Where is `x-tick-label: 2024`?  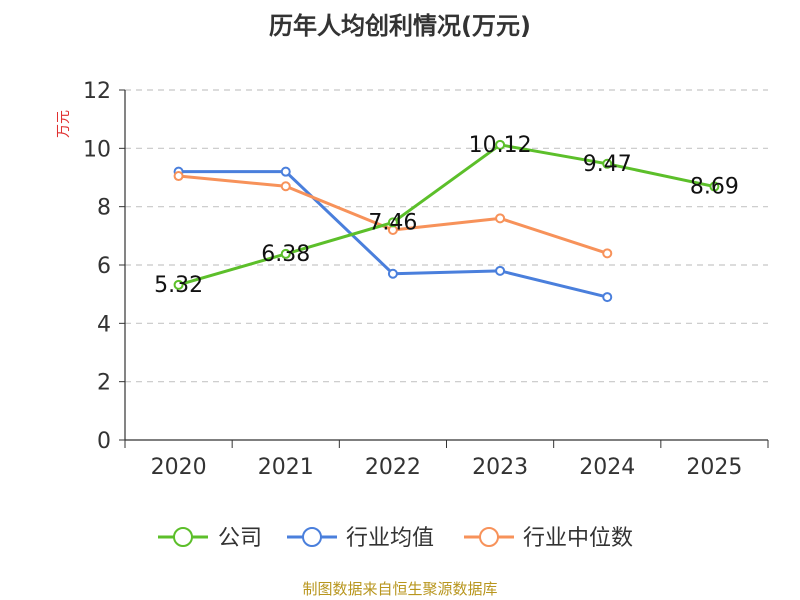
x-tick-label: 2024 is located at coordinates (607, 467).